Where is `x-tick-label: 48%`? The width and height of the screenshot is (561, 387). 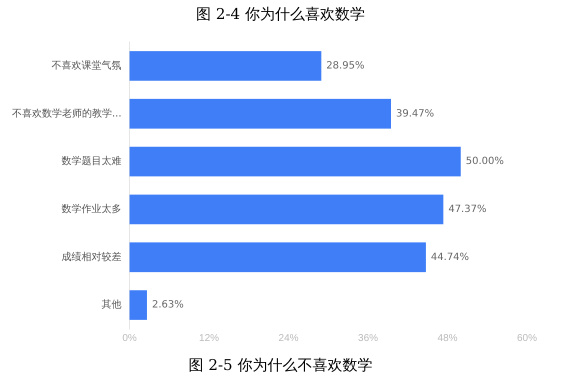
x-tick-label: 48% is located at coordinates (448, 338).